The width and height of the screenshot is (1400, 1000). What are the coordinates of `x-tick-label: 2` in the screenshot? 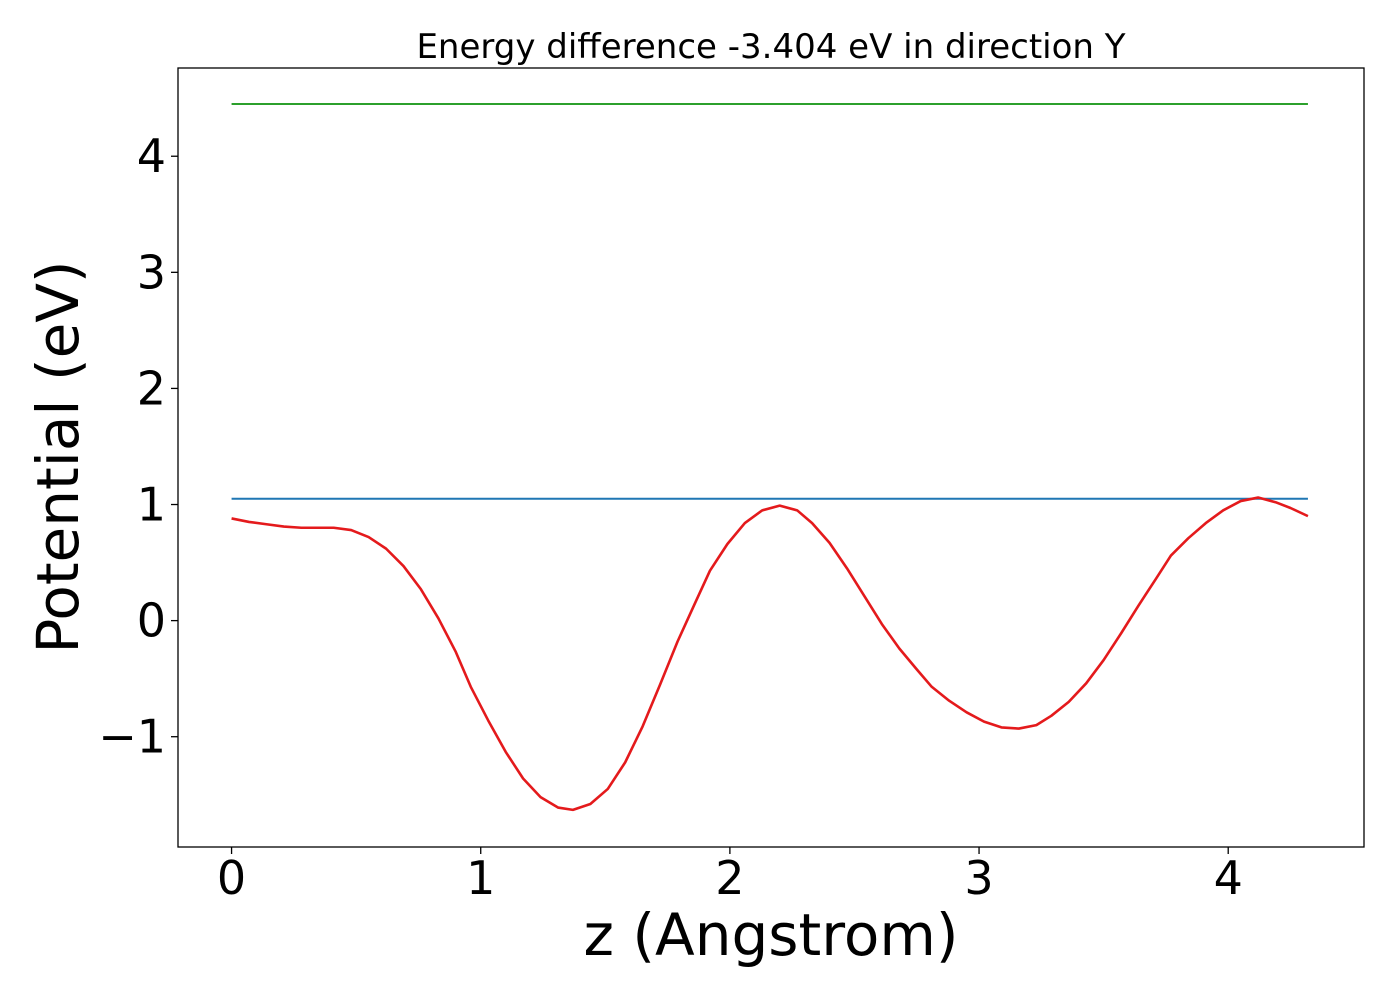 It's located at (729, 878).